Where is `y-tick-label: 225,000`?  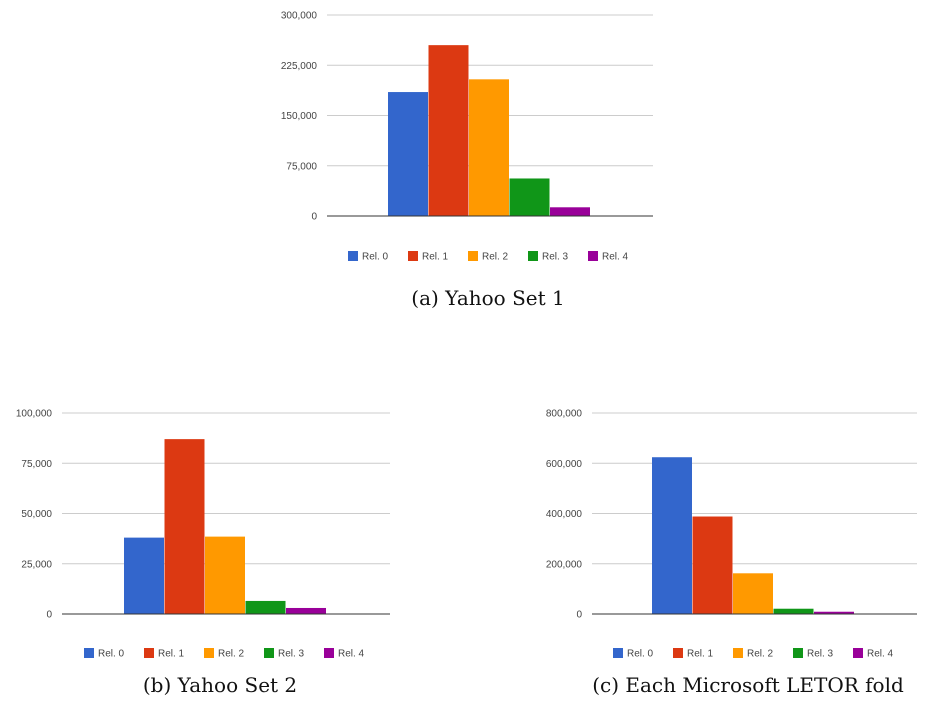
y-tick-label: 225,000 is located at coordinates (299, 66).